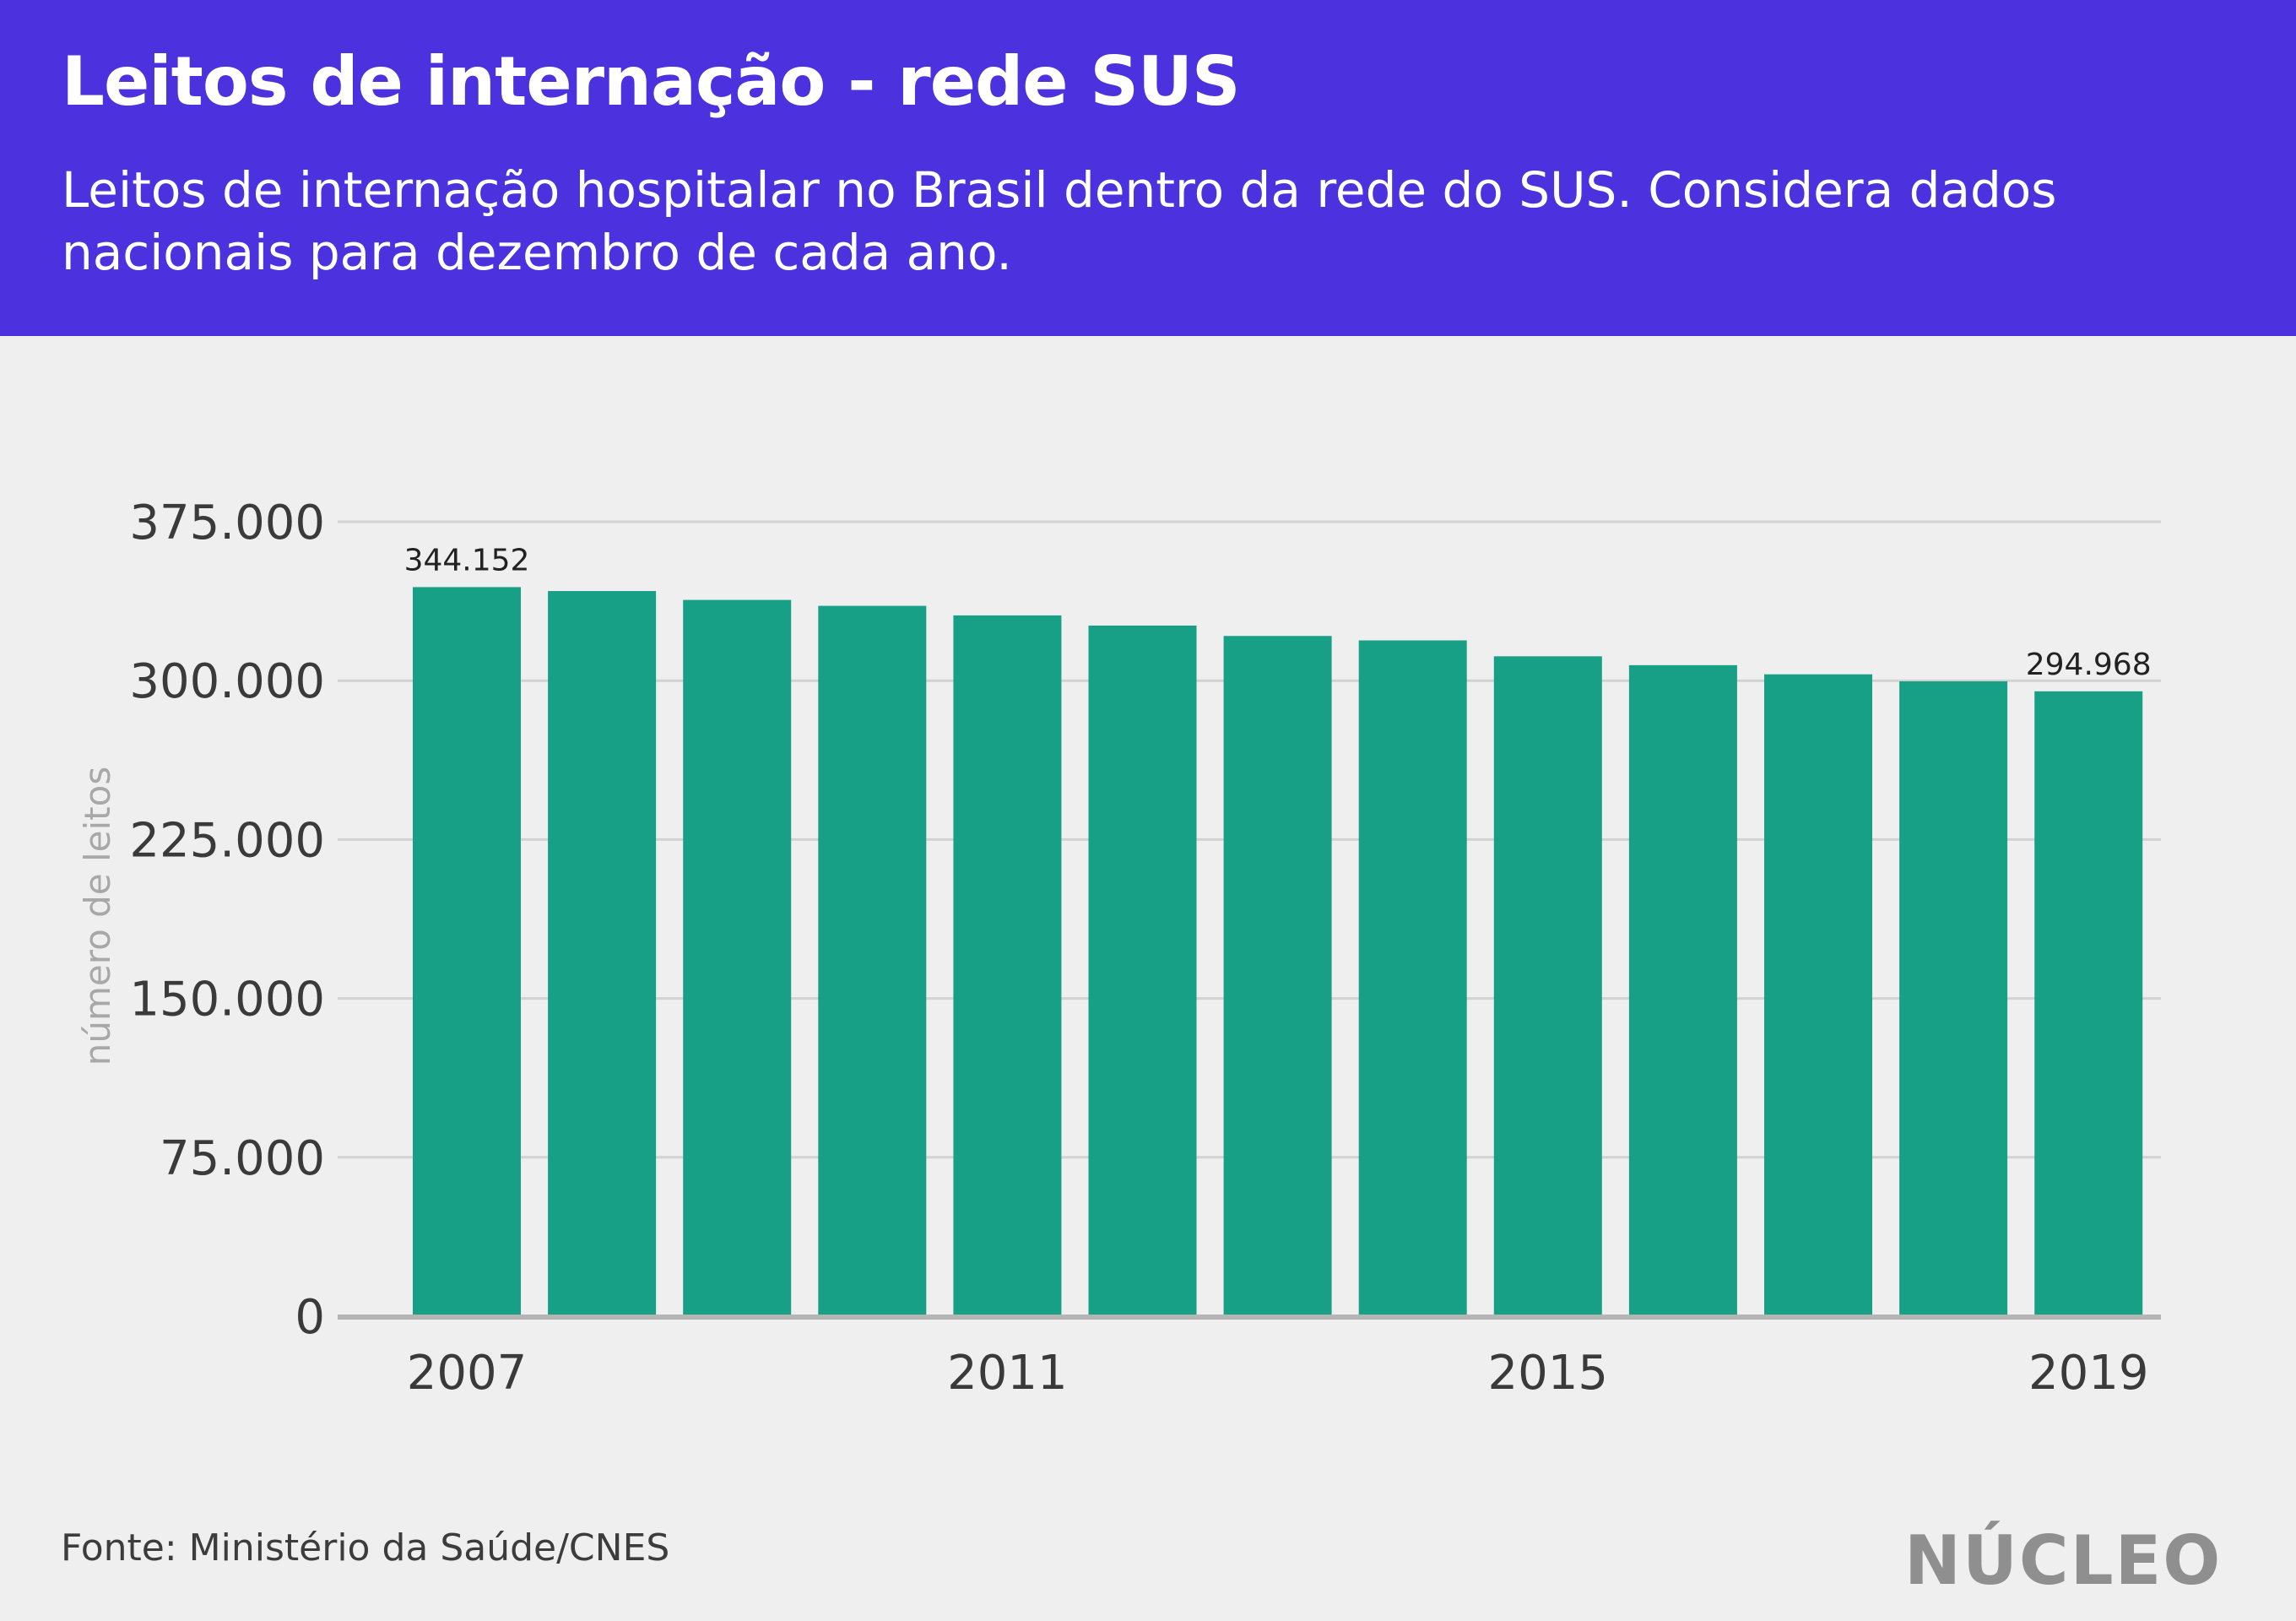  I want to click on data-label: 344.152, so click(467, 560).